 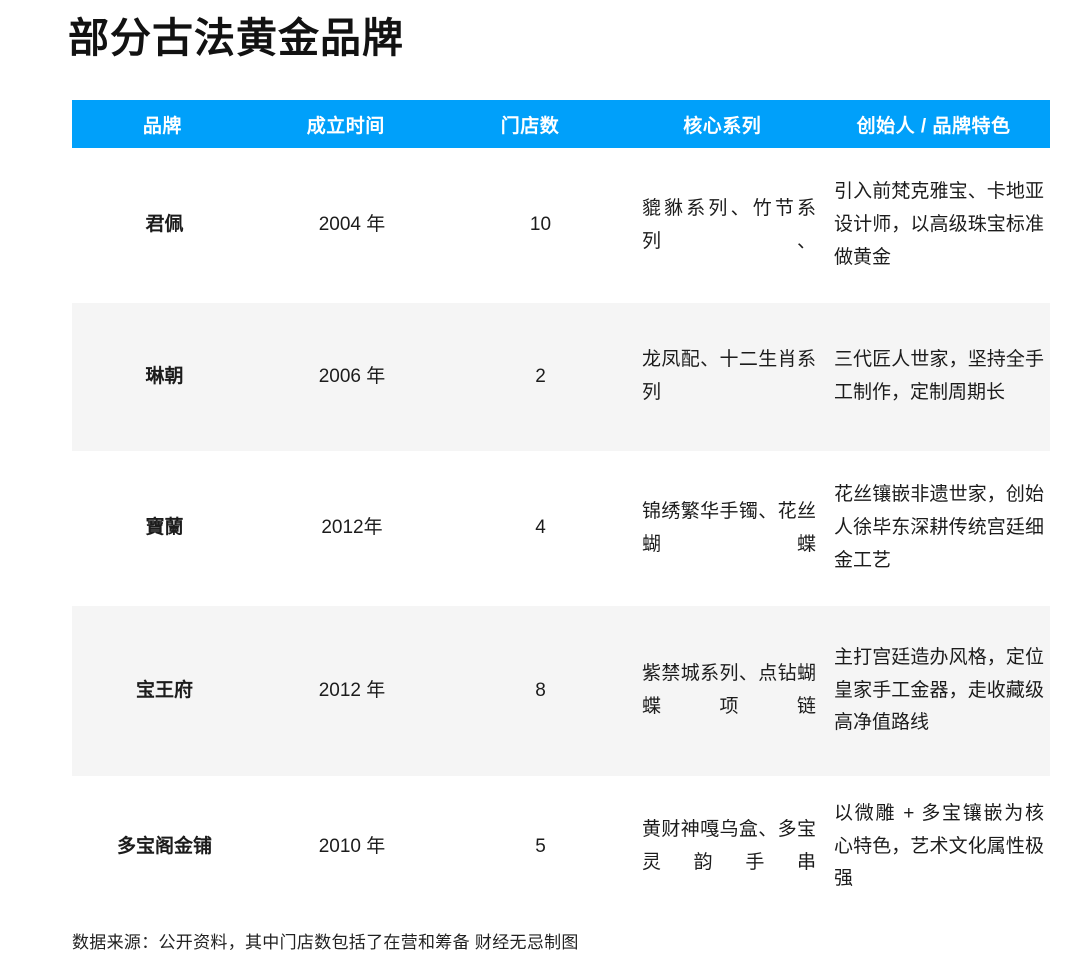 What do you see at coordinates (729, 527) in the screenshot?
I see `cell-series: 锦绣繁华手镯、花丝蝴蝶` at bounding box center [729, 527].